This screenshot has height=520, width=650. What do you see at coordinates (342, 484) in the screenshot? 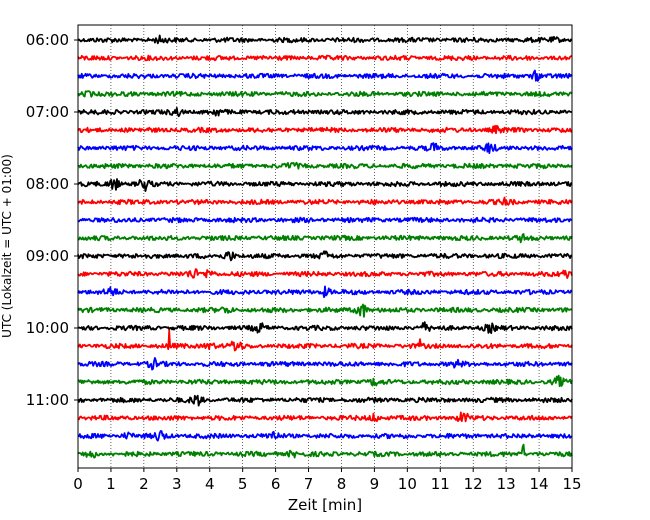
I see `x-tick-label-8: 8` at bounding box center [342, 484].